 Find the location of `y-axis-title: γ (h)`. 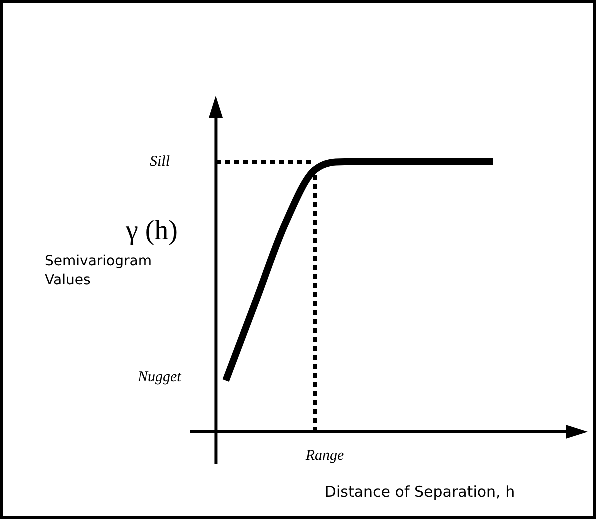

y-axis-title: γ (h) is located at coordinates (151, 230).